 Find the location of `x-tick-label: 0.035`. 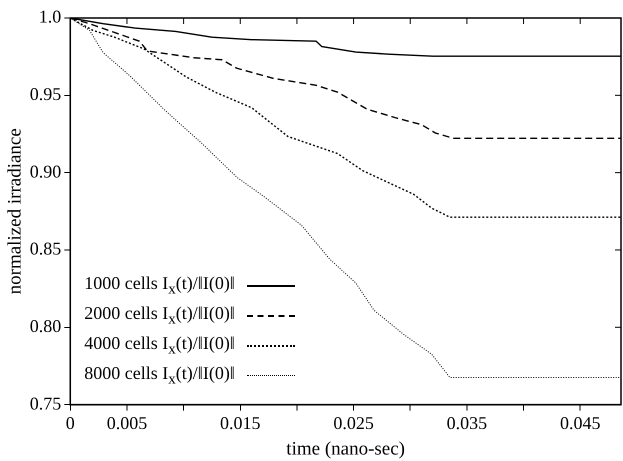

x-tick-label: 0.035 is located at coordinates (467, 423).